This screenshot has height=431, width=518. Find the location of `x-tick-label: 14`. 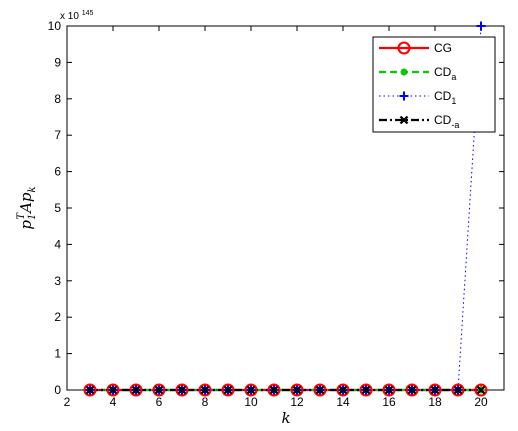

x-tick-label: 14 is located at coordinates (343, 402).